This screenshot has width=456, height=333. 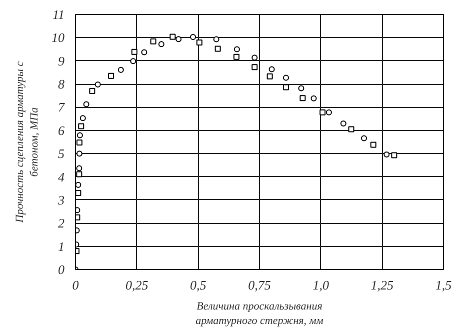 What do you see at coordinates (58, 14) in the screenshot?
I see `y-tick-label: 11` at bounding box center [58, 14].